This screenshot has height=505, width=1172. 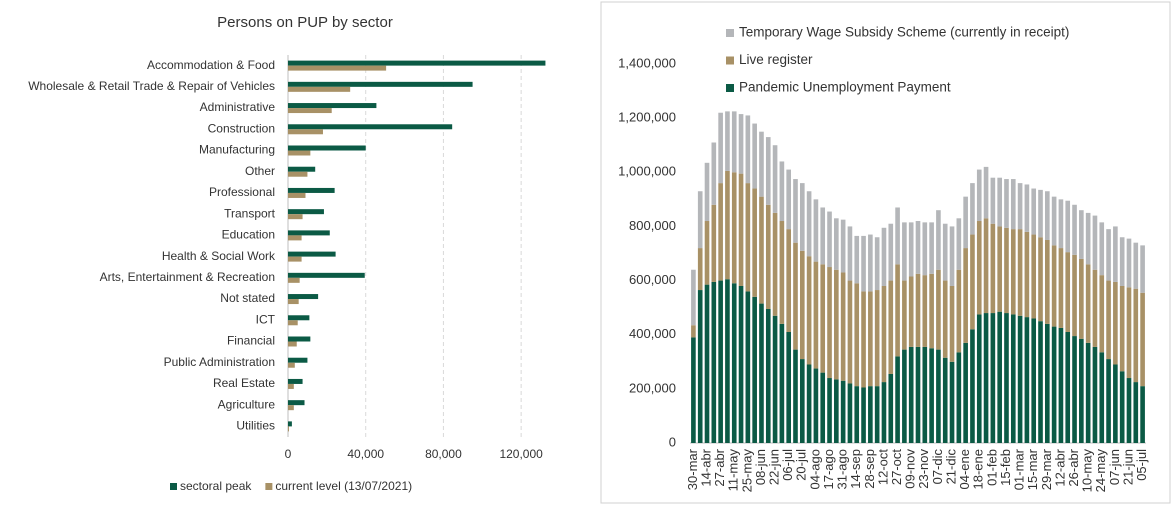 I want to click on x-tick-label: 05-jul, so click(x=1141, y=465).